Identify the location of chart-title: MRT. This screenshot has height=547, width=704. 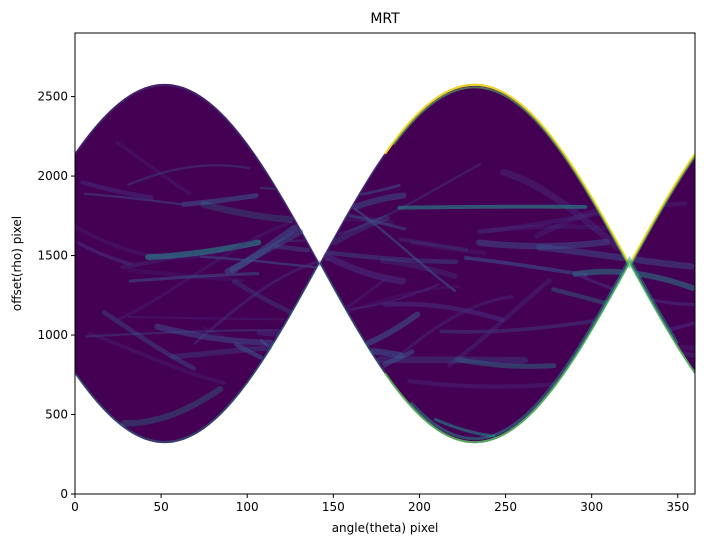
(385, 19).